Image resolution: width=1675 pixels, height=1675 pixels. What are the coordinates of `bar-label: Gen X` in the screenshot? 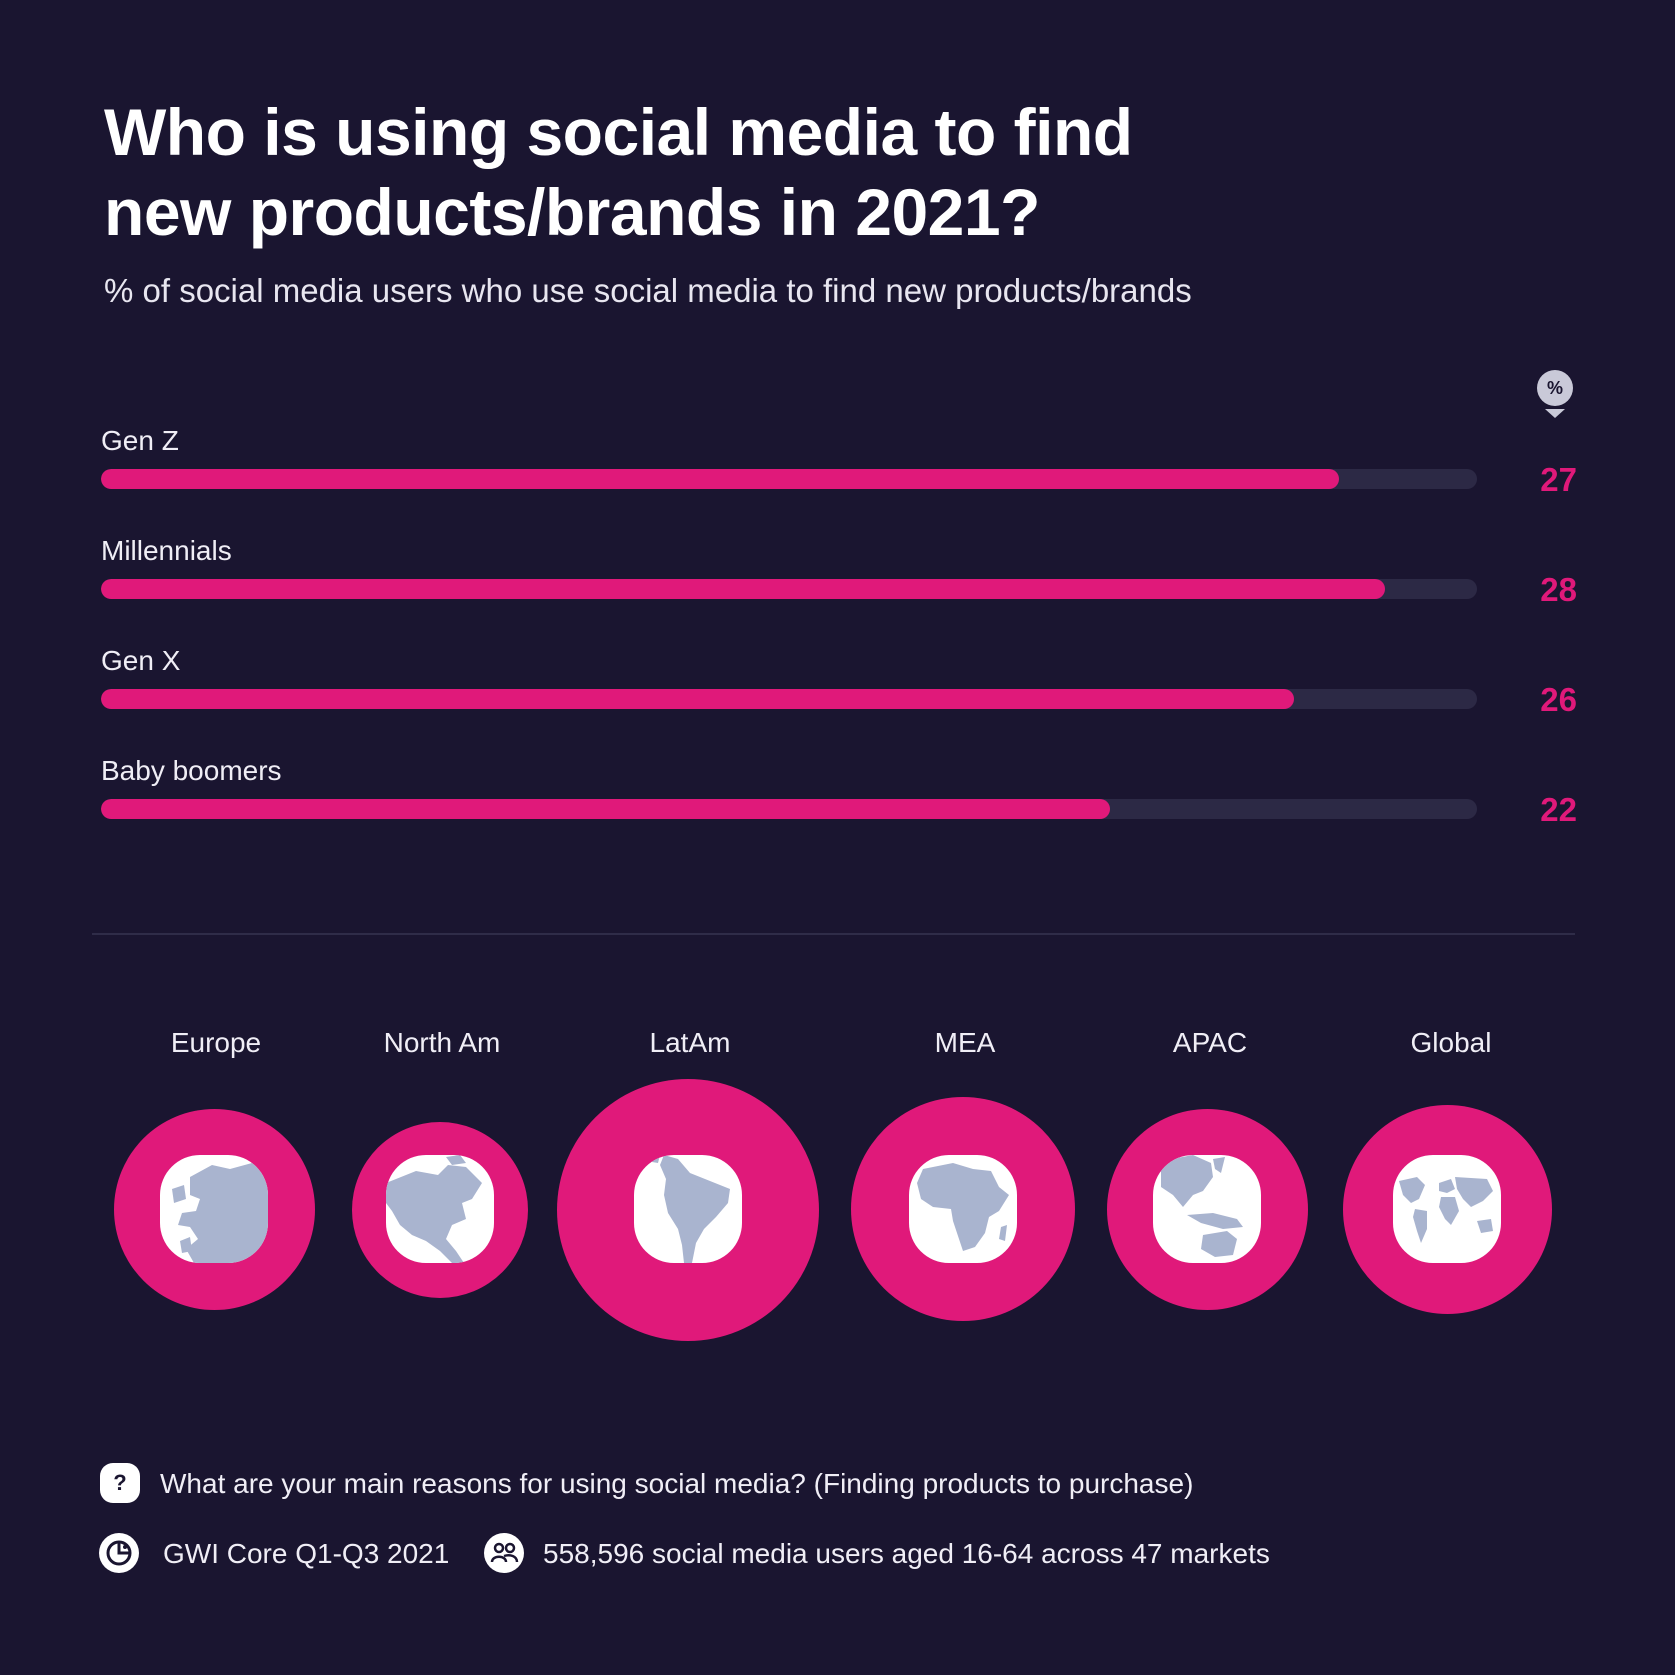 It's located at (141, 660).